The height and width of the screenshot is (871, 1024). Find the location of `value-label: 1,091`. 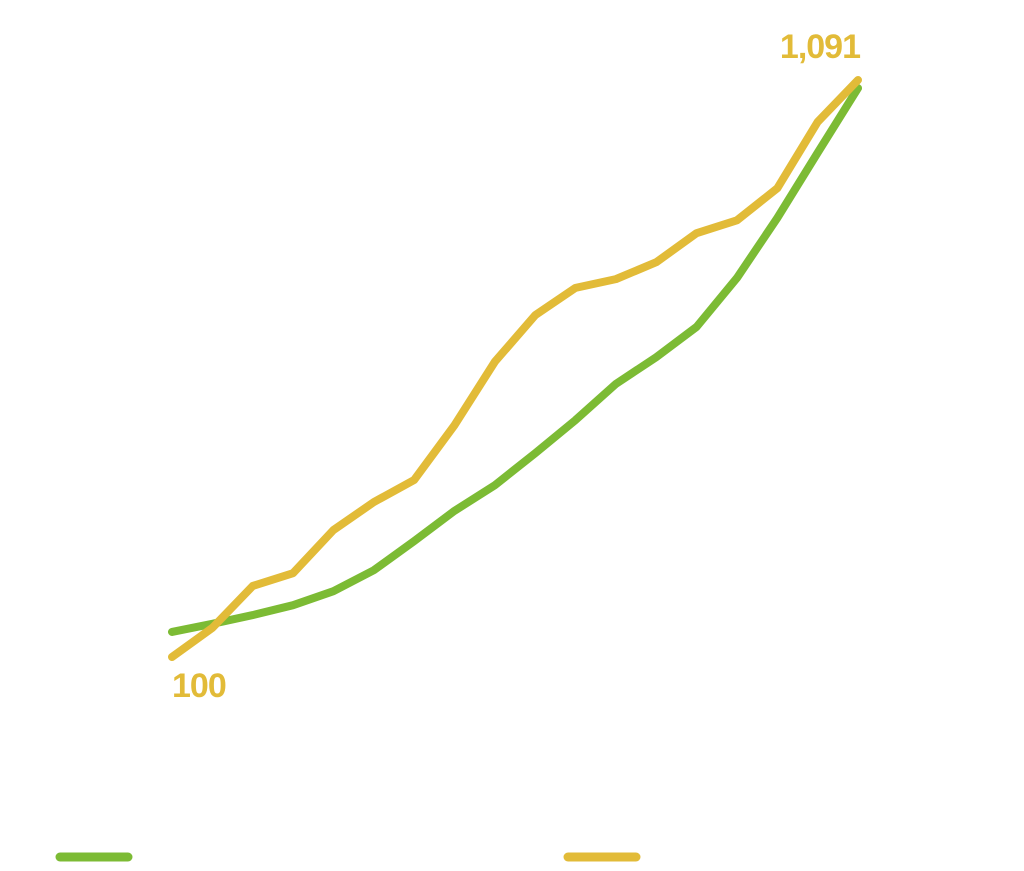

value-label: 1,091 is located at coordinates (820, 47).